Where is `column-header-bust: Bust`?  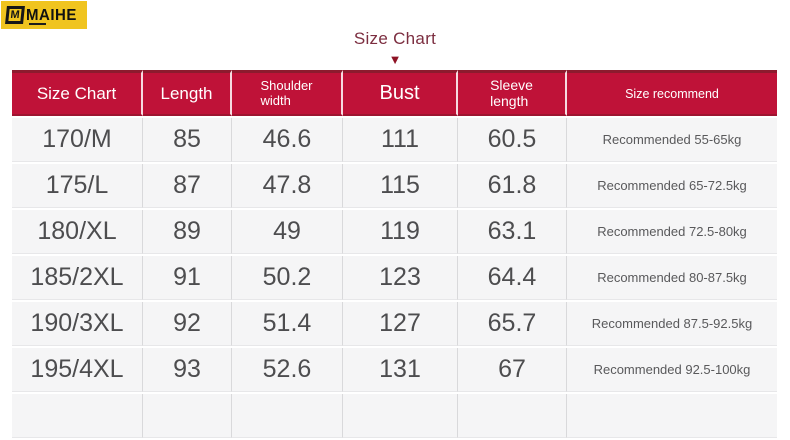 column-header-bust: Bust is located at coordinates (400, 93).